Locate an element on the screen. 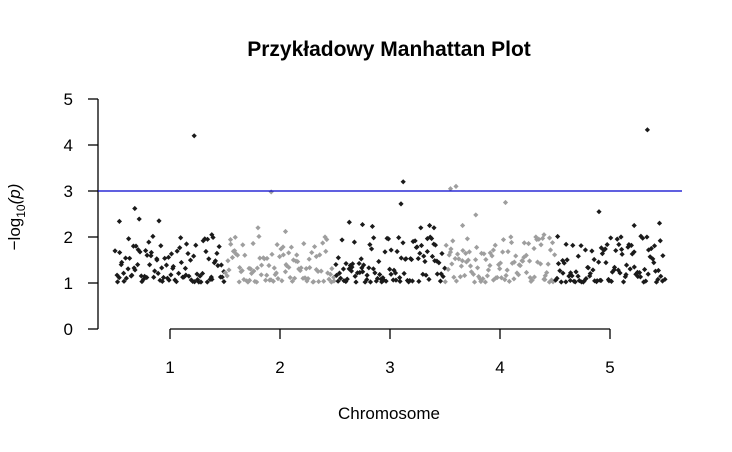 This screenshot has width=732, height=452. x-tick-label: 2 is located at coordinates (279, 367).